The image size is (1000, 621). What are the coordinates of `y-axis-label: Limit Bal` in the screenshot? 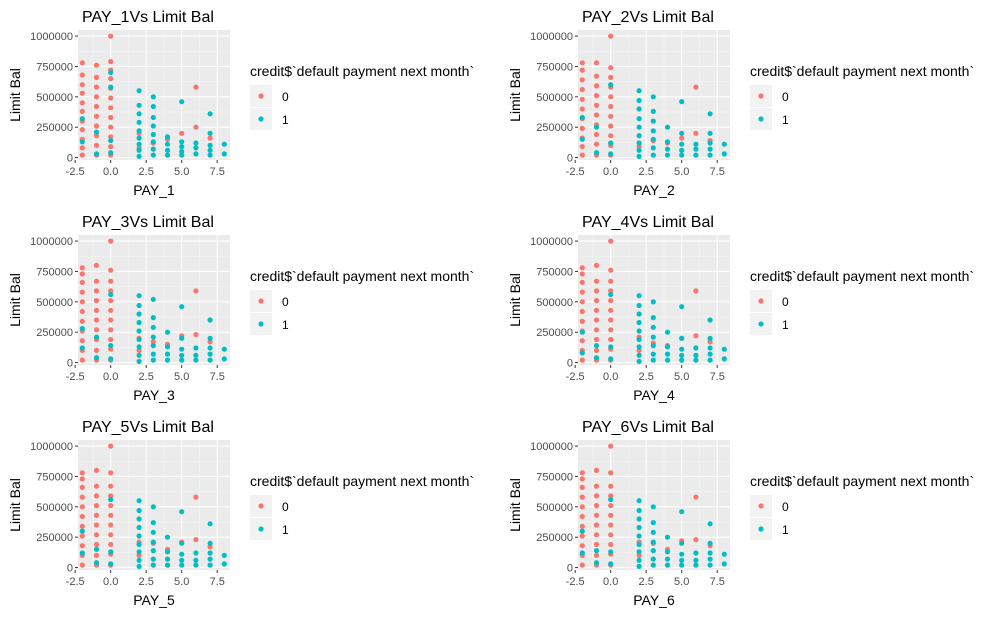 It's located at (15, 505).